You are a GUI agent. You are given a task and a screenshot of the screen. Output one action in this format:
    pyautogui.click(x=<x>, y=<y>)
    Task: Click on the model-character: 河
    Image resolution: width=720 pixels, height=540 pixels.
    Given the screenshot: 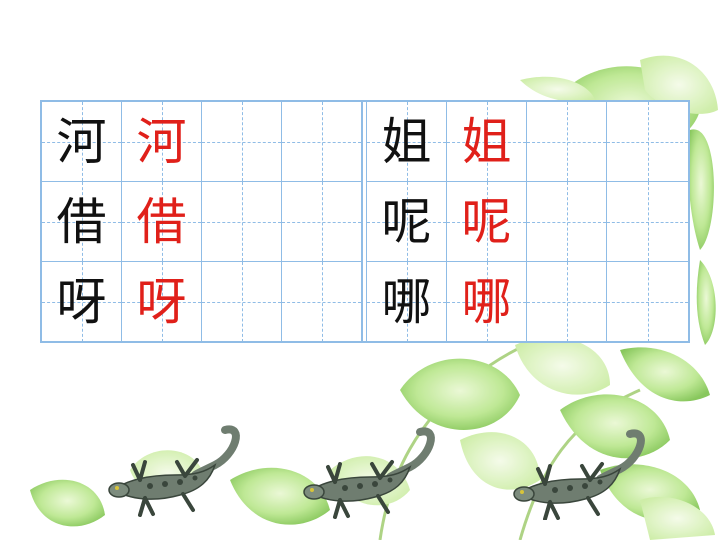 What is the action you would take?
    pyautogui.click(x=81, y=141)
    